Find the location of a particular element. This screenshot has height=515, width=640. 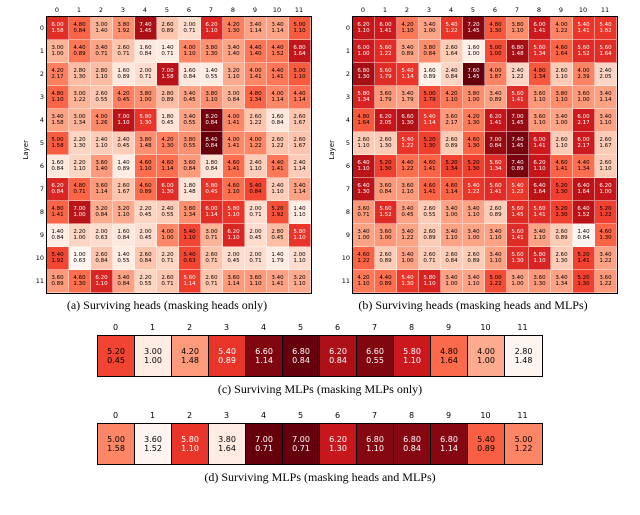

x-tick-label: 6 is located at coordinates (495, 10).